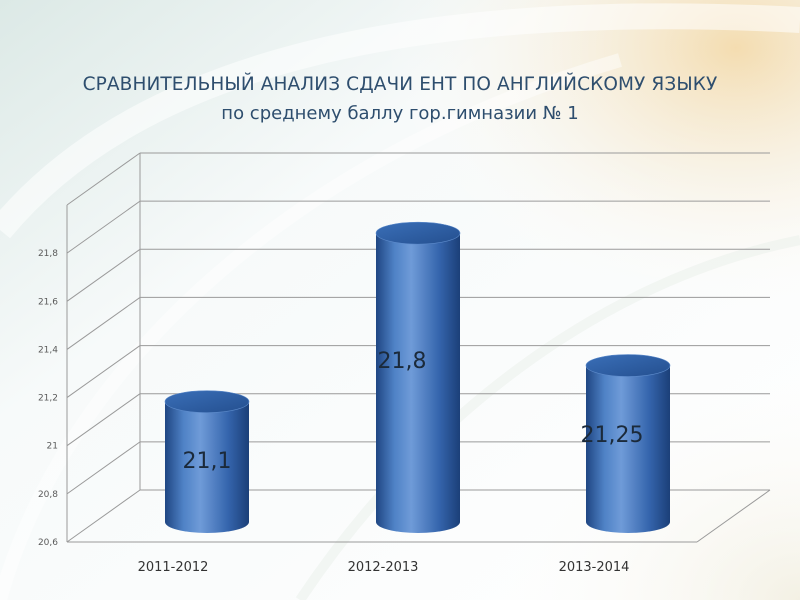 The image size is (800, 600). Describe the element at coordinates (594, 567) in the screenshot. I see `x-tick-label: 2013-2014` at that location.